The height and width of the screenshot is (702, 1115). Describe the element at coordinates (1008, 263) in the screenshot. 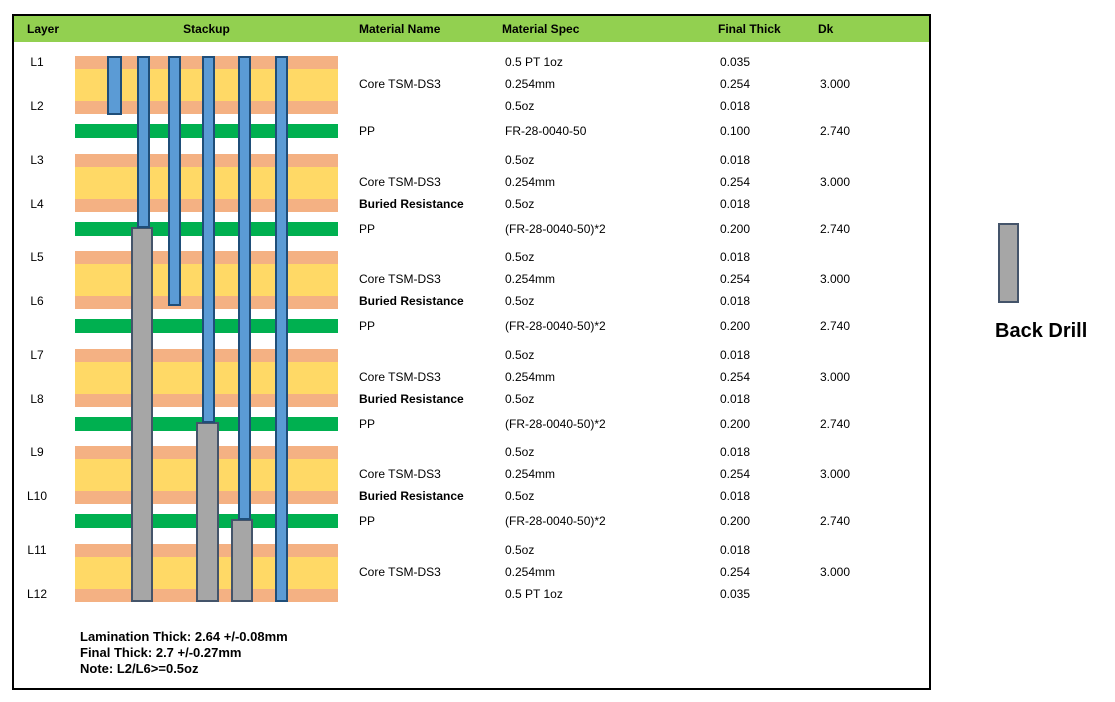

I see `backdrill-legend-bar` at that location.